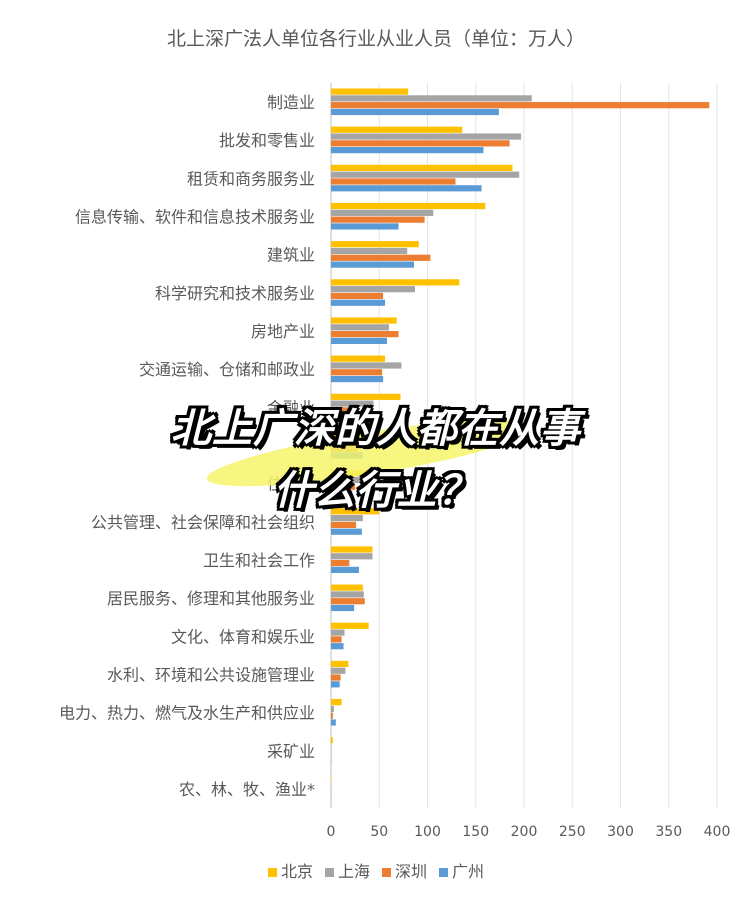  I want to click on overlay-headline-line1: 北上广深的人都在从事, so click(376, 429).